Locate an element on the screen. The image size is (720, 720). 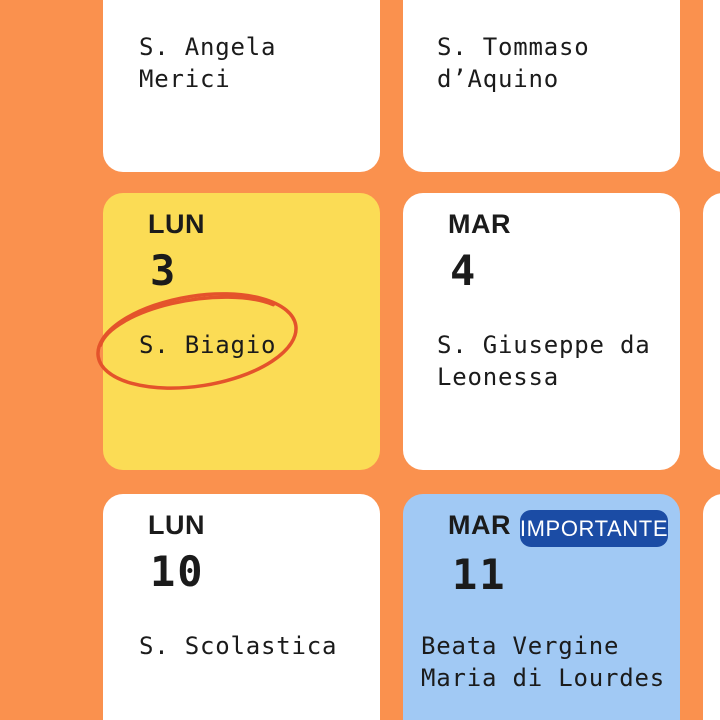
saint-name-line: Leonessa is located at coordinates (498, 377).